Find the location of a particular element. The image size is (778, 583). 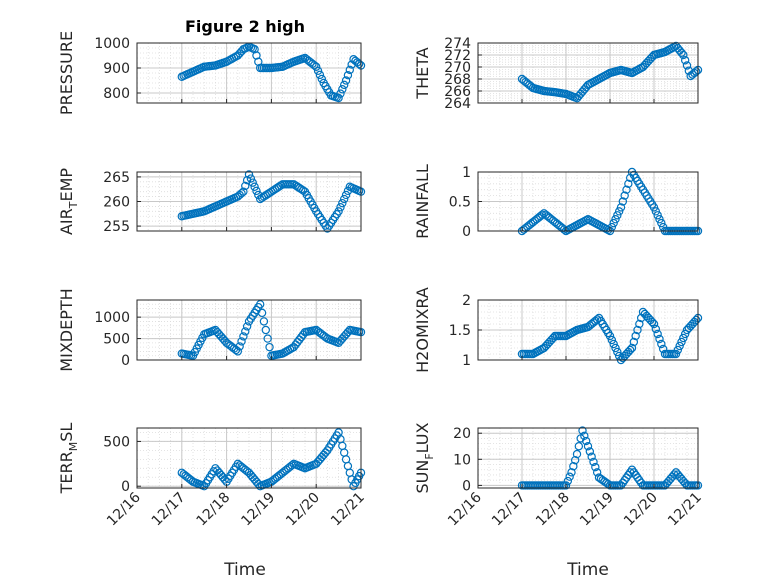

subplot-mixdepth: 0 500 1000 MIXDEPTH is located at coordinates (211, 330).